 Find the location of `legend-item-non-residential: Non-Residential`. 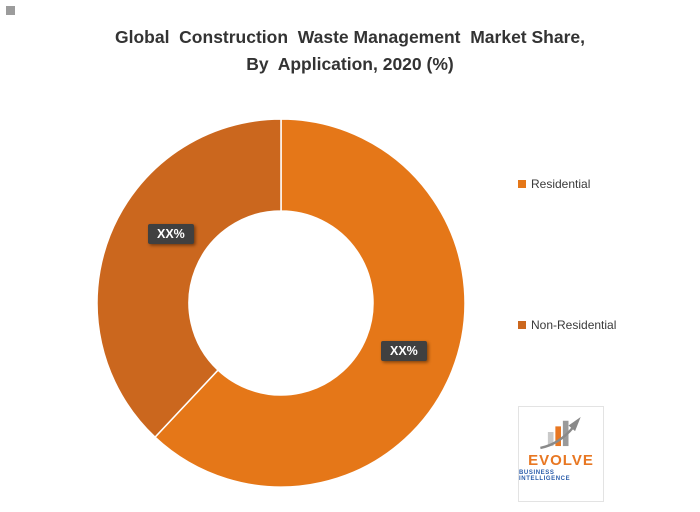

legend-item-non-residential: Non-Residential is located at coordinates (567, 325).